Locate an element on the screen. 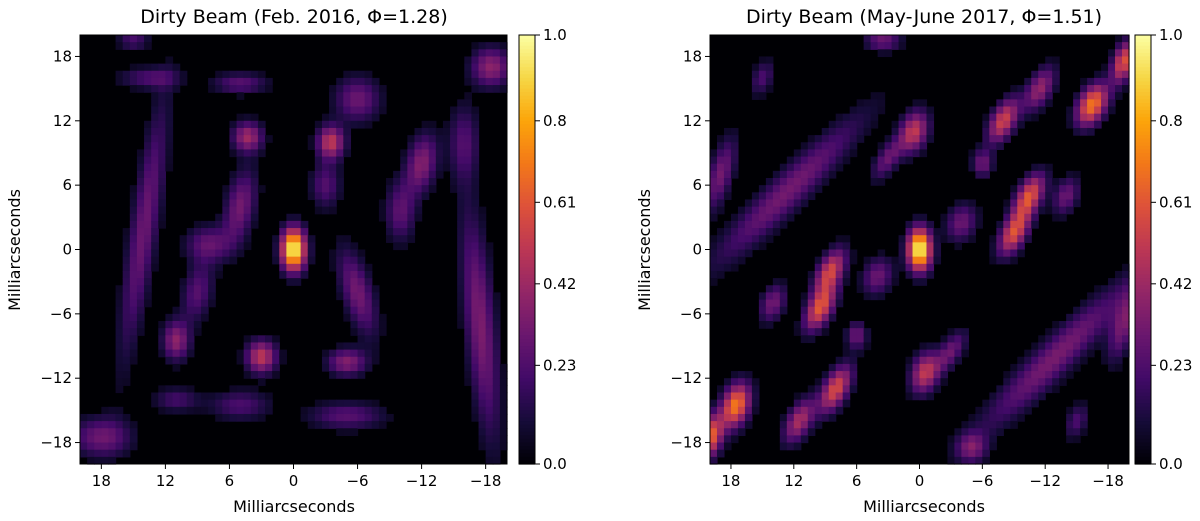  y-tick-label: 12 is located at coordinates (692, 121).